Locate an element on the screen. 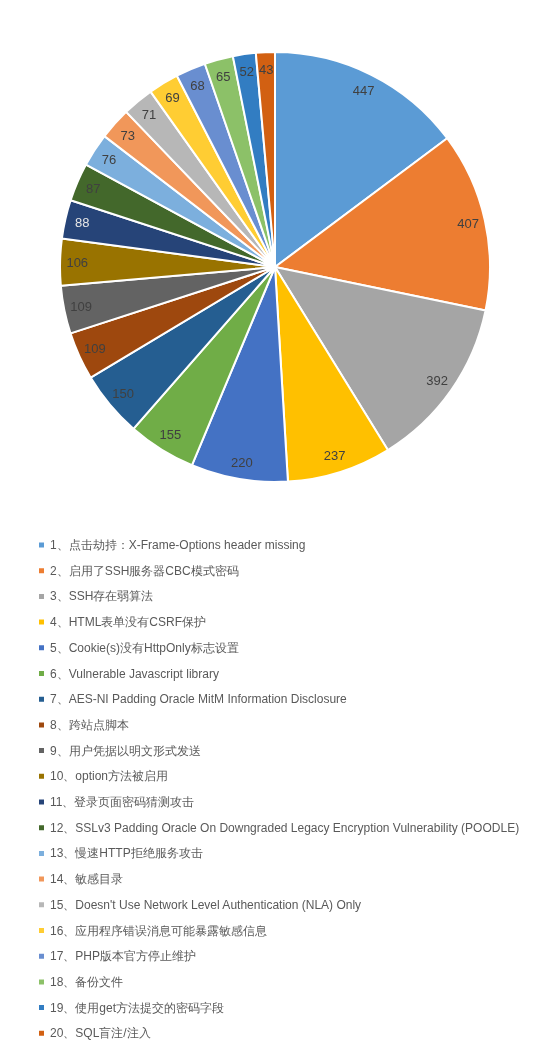 The width and height of the screenshot is (550, 1055). legend-label: 10、option方法被启用 is located at coordinates (109, 776).